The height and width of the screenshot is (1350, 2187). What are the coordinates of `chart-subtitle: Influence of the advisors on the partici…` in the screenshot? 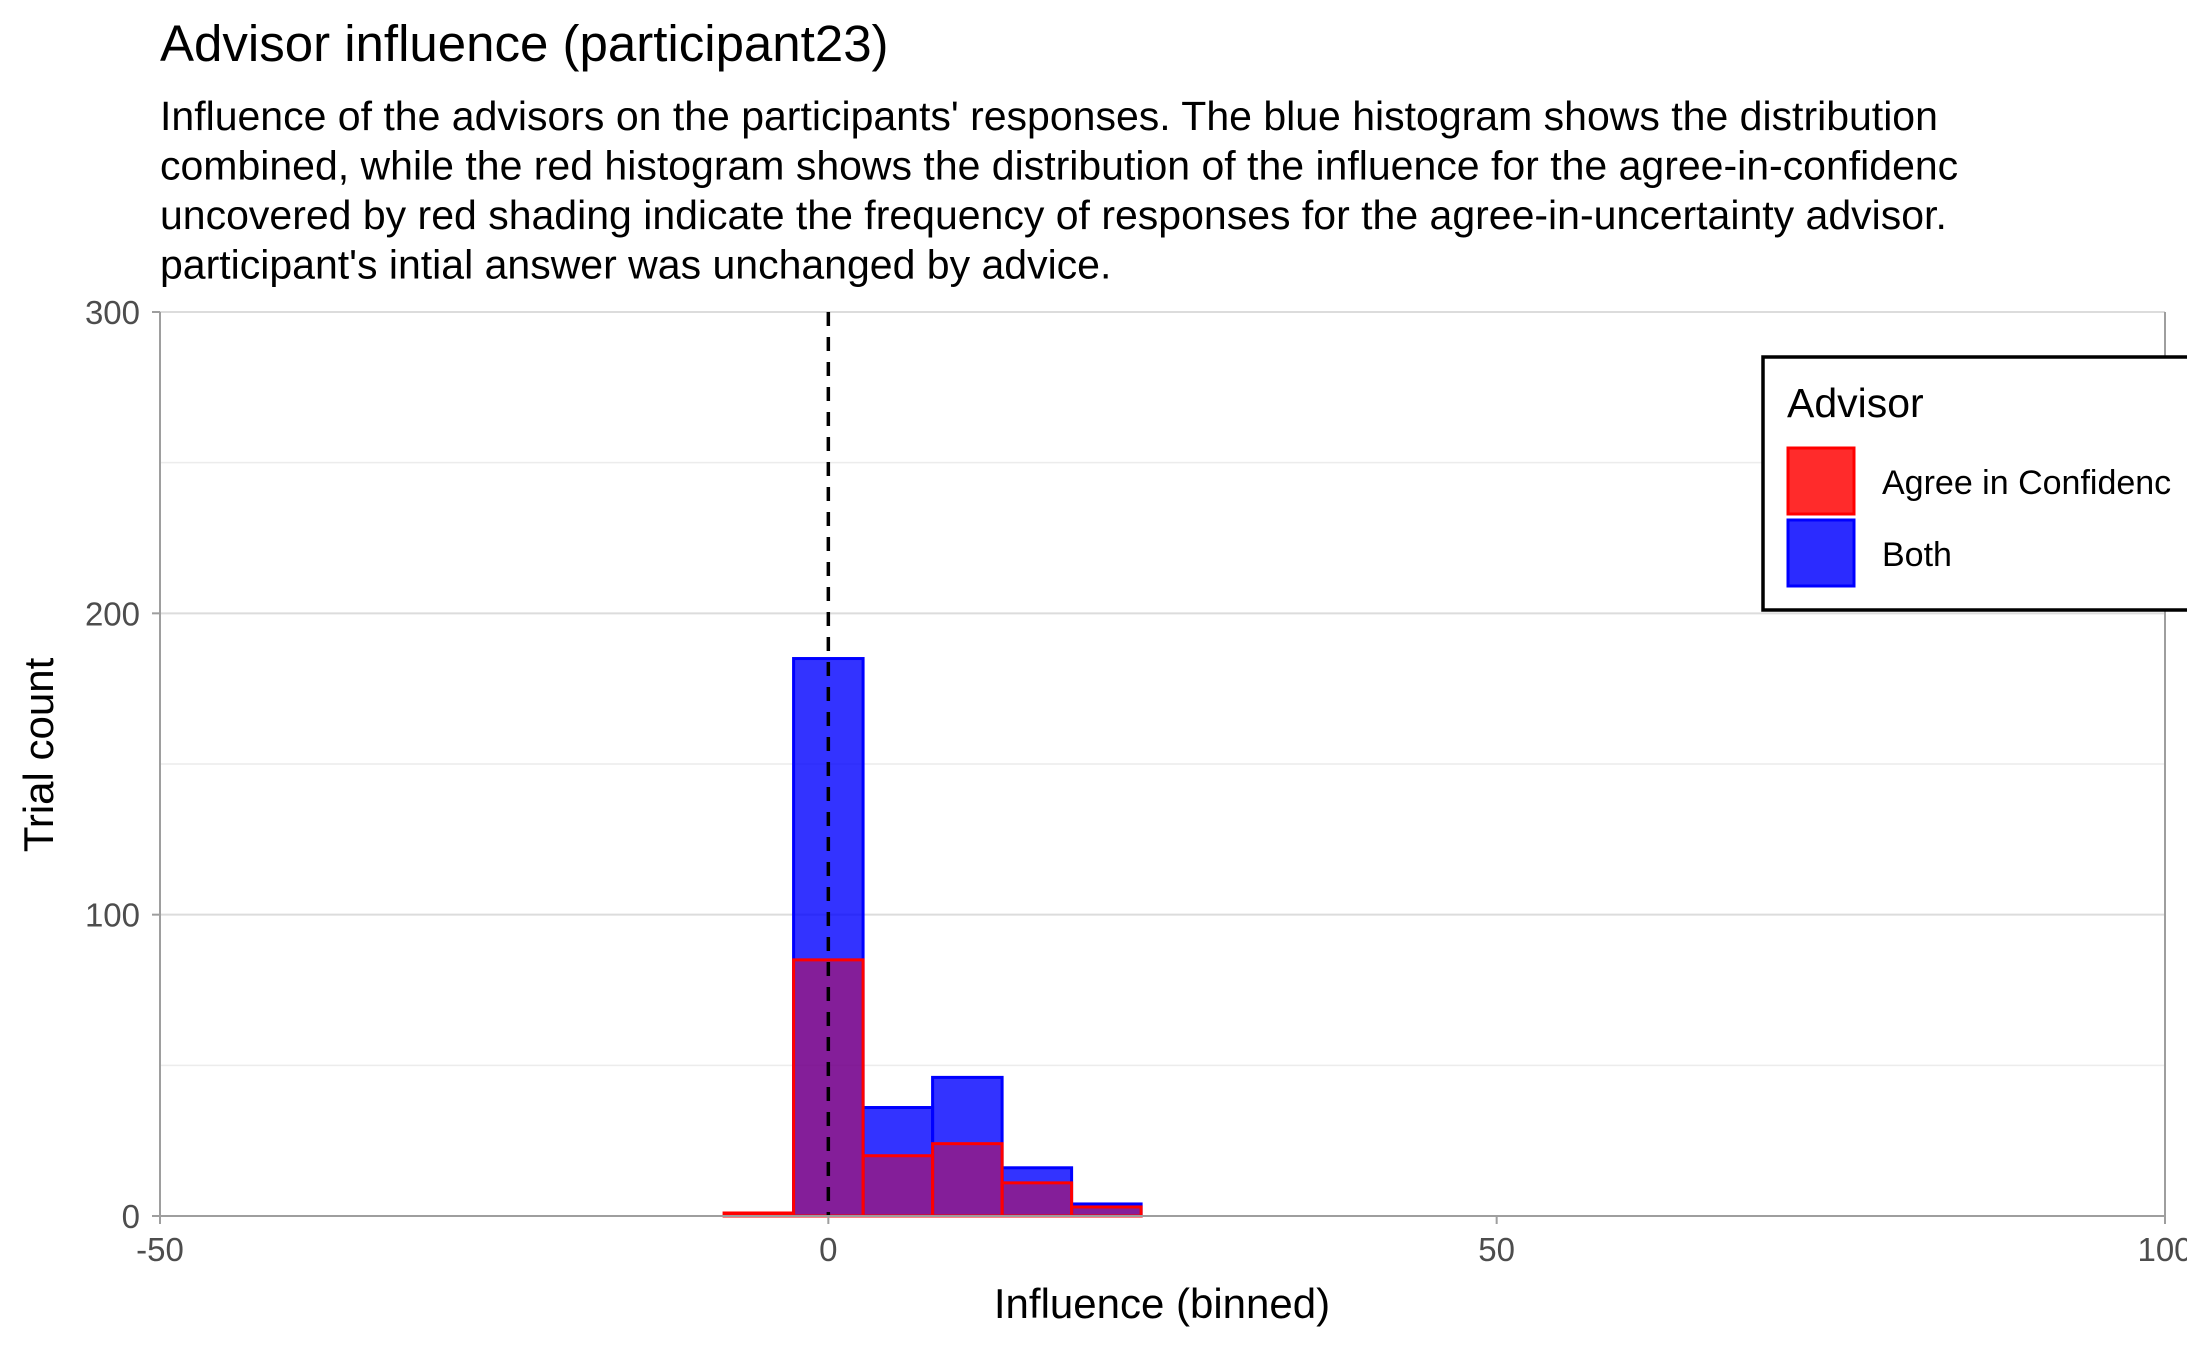 It's located at (1059, 190).